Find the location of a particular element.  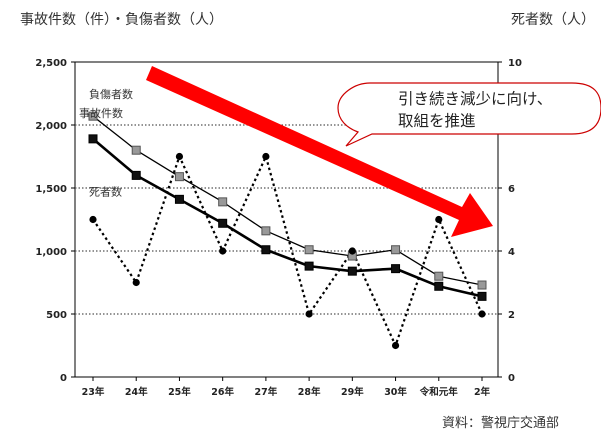

annotation-bubble is located at coordinates (469, 114).